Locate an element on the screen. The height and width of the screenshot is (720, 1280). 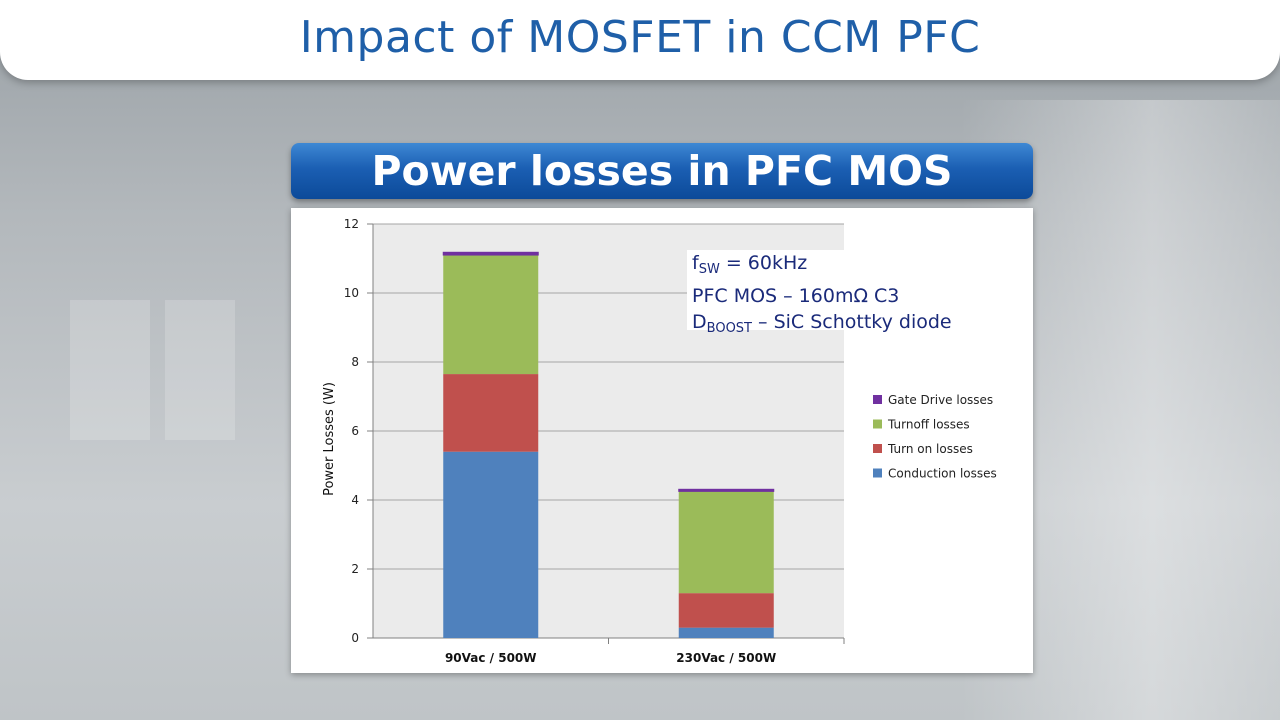
background-window-left is located at coordinates (110, 370).